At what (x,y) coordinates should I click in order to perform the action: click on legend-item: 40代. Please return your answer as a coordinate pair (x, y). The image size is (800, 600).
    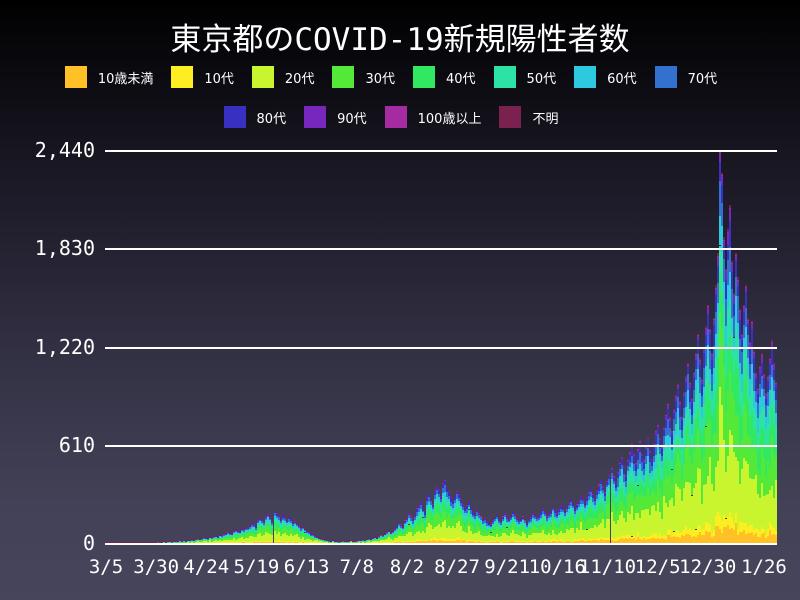
    Looking at the image, I should click on (444, 77).